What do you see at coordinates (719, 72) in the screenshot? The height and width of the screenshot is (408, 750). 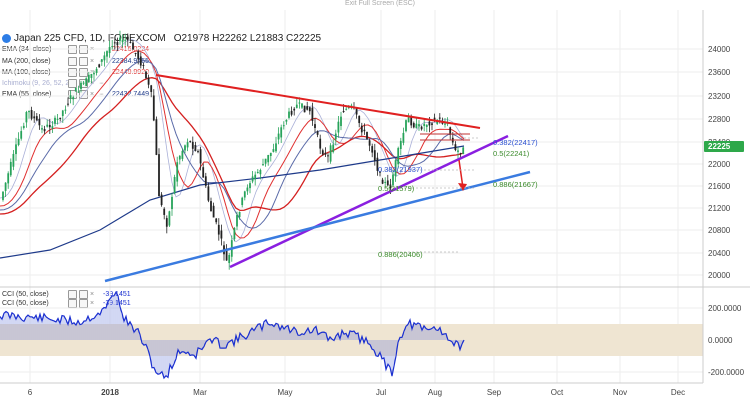 I see `price-tick: 23600` at bounding box center [719, 72].